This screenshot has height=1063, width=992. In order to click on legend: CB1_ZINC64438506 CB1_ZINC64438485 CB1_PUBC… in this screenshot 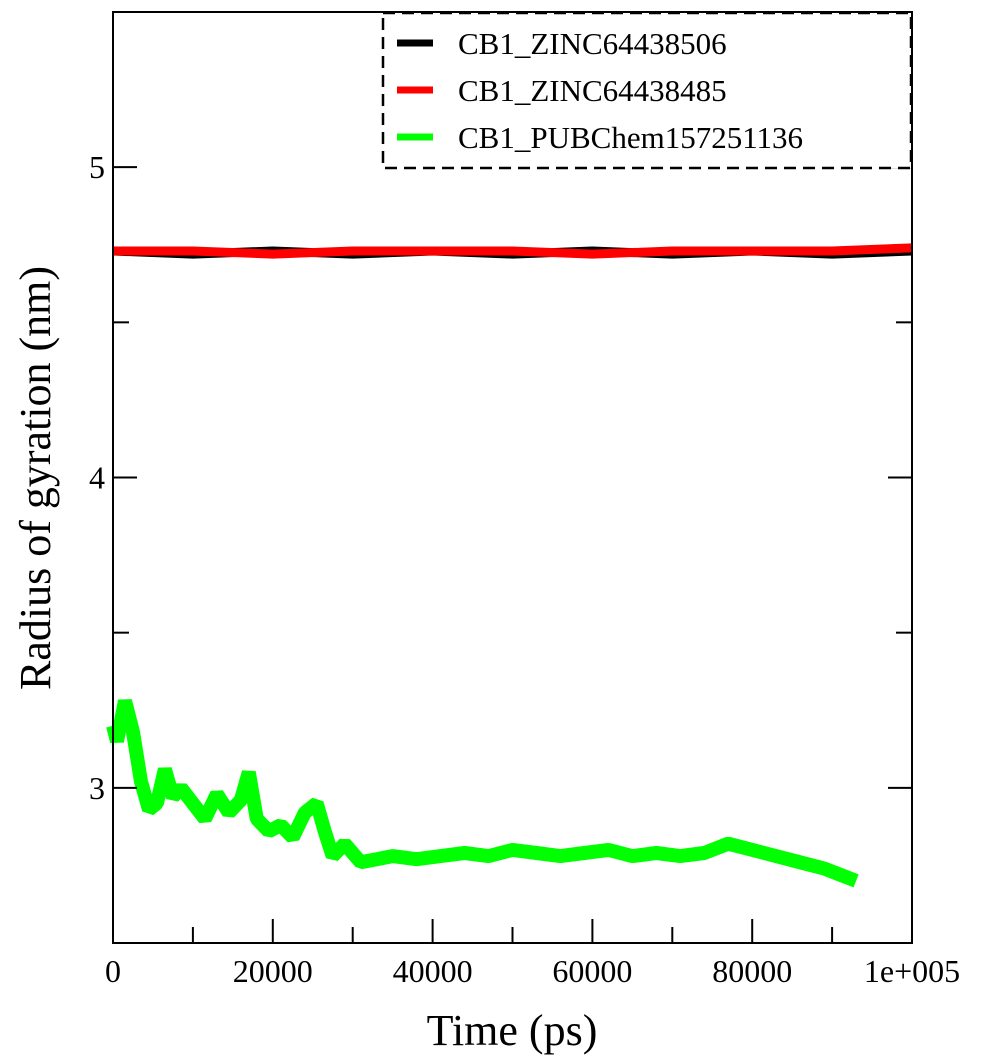, I will do `click(647, 90)`.